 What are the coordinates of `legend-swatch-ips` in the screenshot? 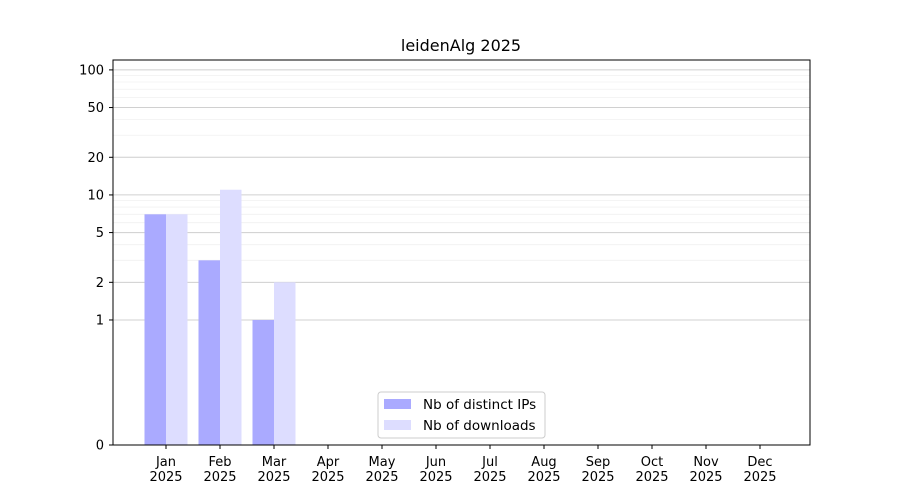 It's located at (397, 404).